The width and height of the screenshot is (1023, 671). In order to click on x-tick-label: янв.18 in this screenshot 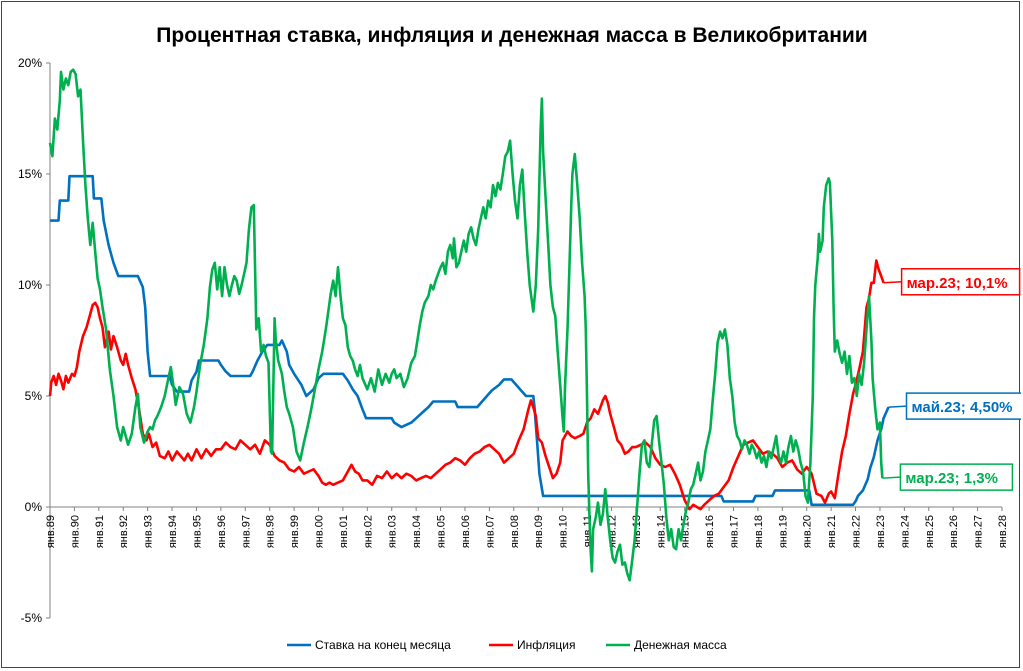, I will do `click(759, 531)`.